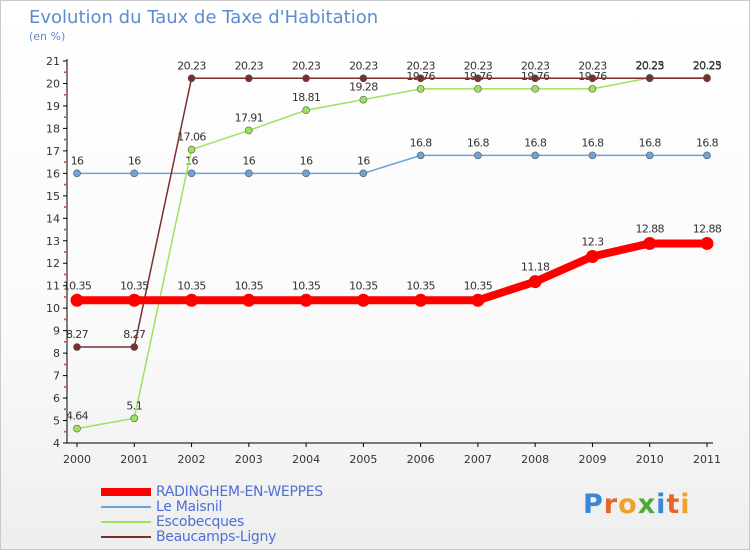 This screenshot has width=750, height=550. Describe the element at coordinates (53, 106) in the screenshot. I see `y-tick-label: 19` at that location.